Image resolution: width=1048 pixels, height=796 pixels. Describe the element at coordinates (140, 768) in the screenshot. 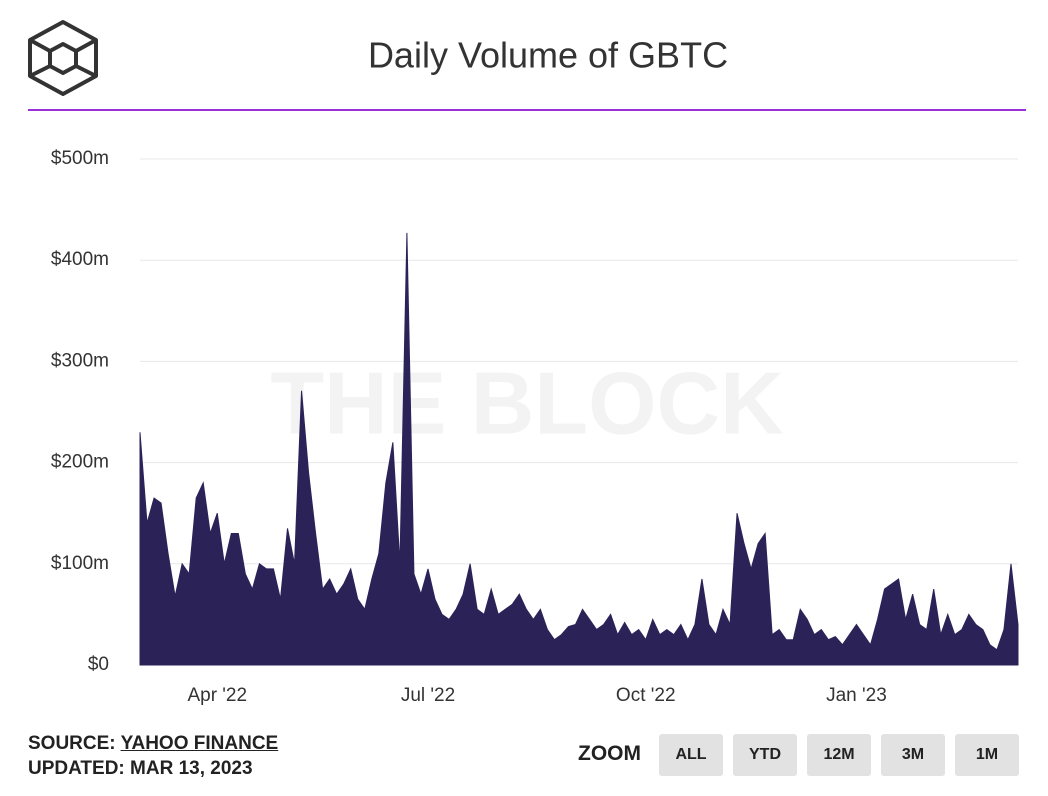

I see `updated: UPDATED: MAR 13, 2023` at that location.